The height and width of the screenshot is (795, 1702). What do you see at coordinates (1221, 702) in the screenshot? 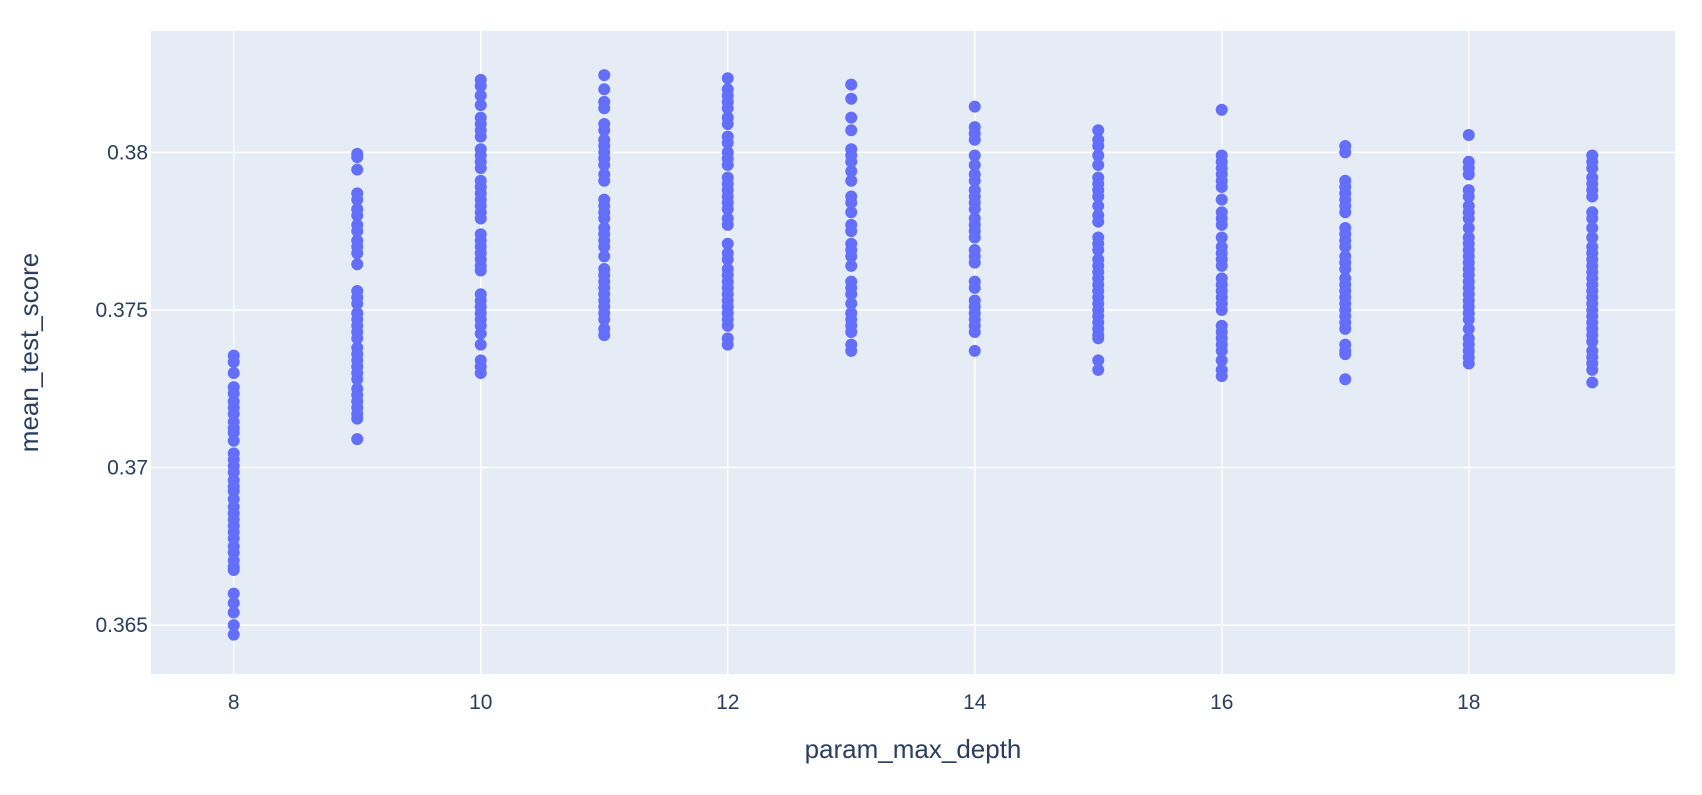
I see `x-tick-label: 16` at bounding box center [1221, 702].